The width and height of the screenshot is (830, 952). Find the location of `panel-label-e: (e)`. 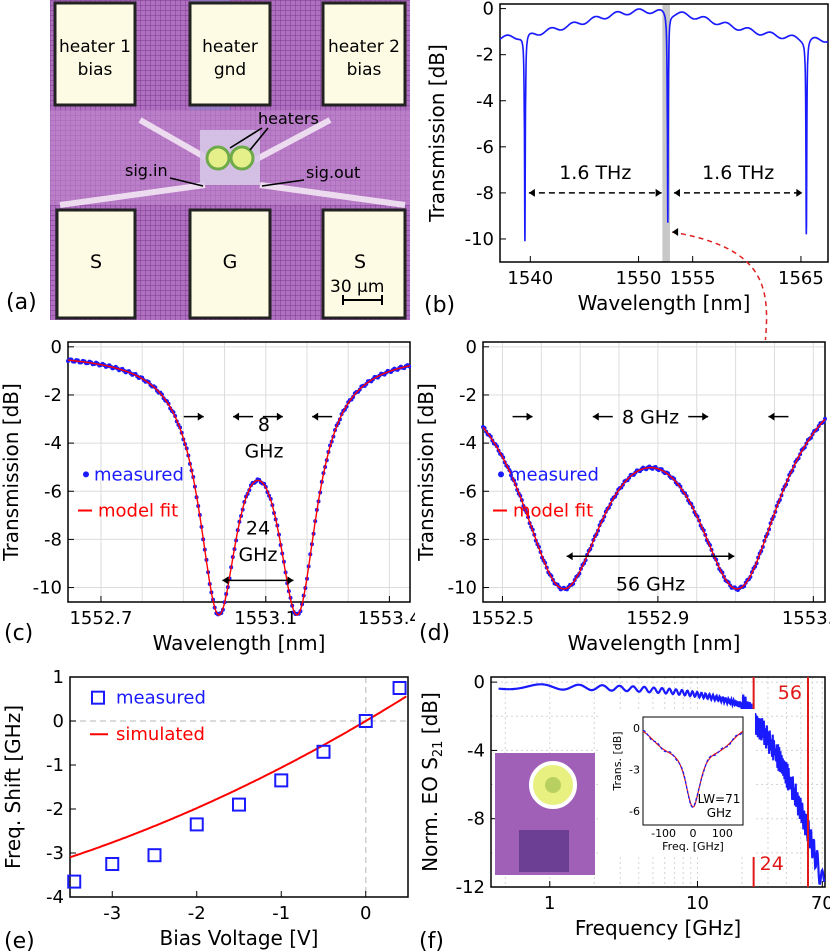

panel-label-e: (e) is located at coordinates (19, 940).